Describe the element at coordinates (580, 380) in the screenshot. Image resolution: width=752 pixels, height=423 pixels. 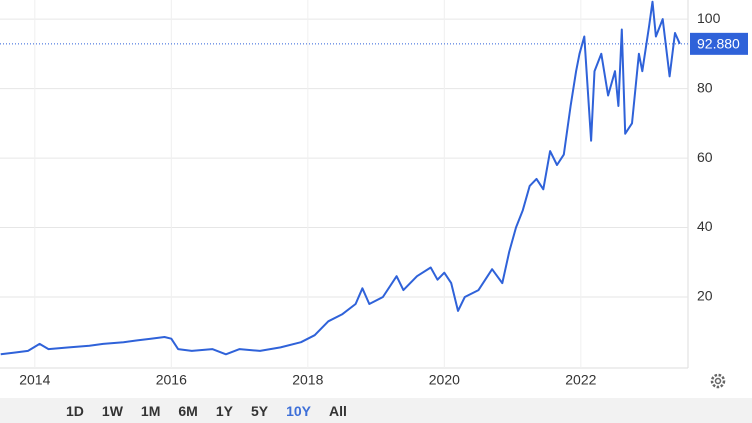
I see `x-tick-label: 2022` at that location.